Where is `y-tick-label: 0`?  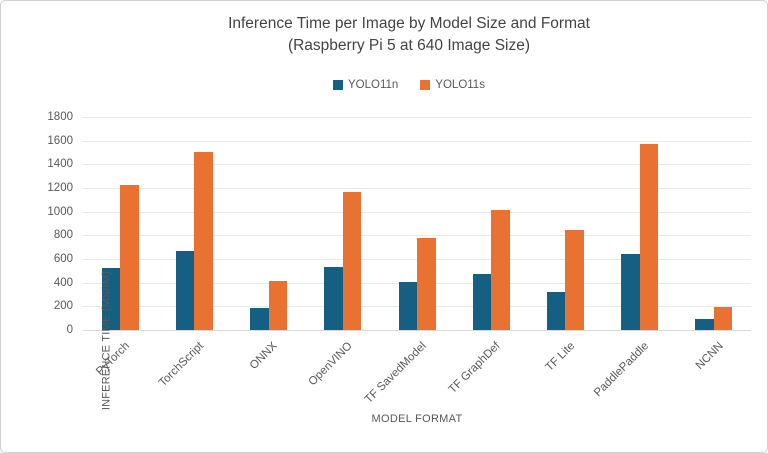
y-tick-label: 0 is located at coordinates (69, 330).